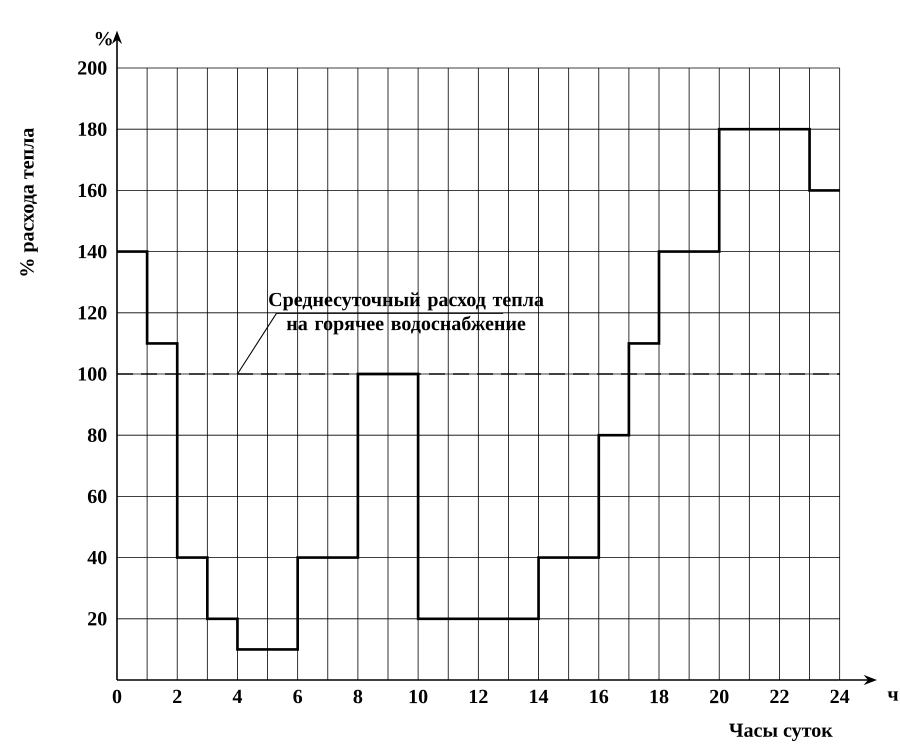 The height and width of the screenshot is (754, 900). I want to click on x-tick-label: 10, so click(419, 697).